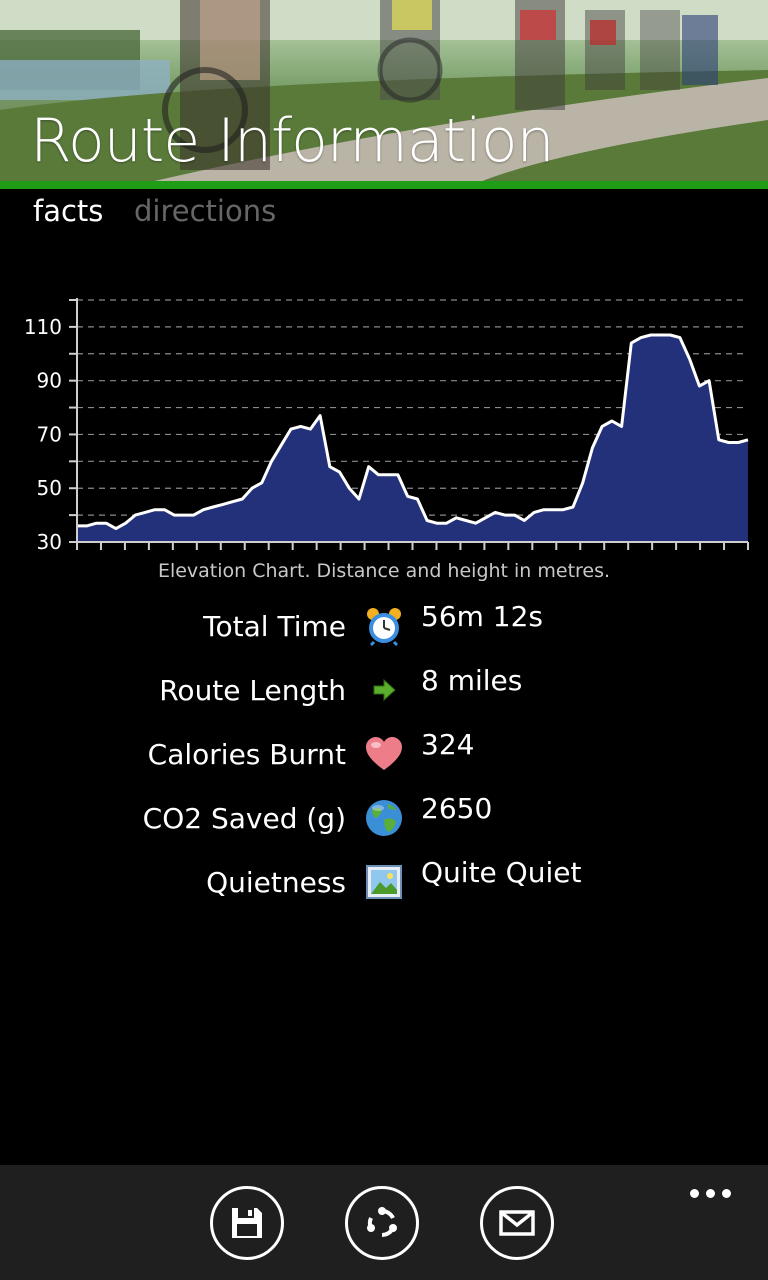 This screenshot has height=1280, width=768. I want to click on chart-y-ticks: 110 90 70 50 30, so click(43, 434).